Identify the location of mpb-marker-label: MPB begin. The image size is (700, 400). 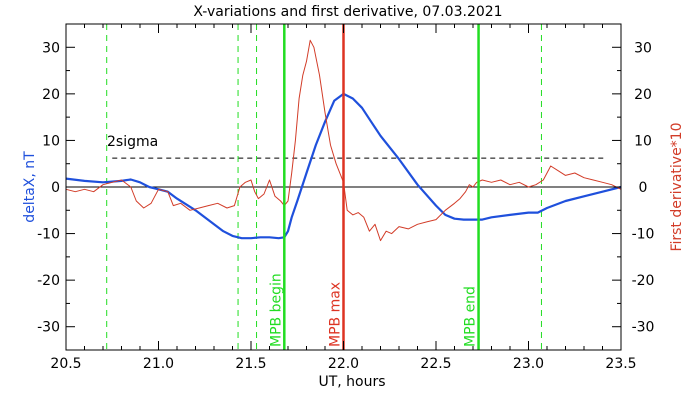
(276, 310).